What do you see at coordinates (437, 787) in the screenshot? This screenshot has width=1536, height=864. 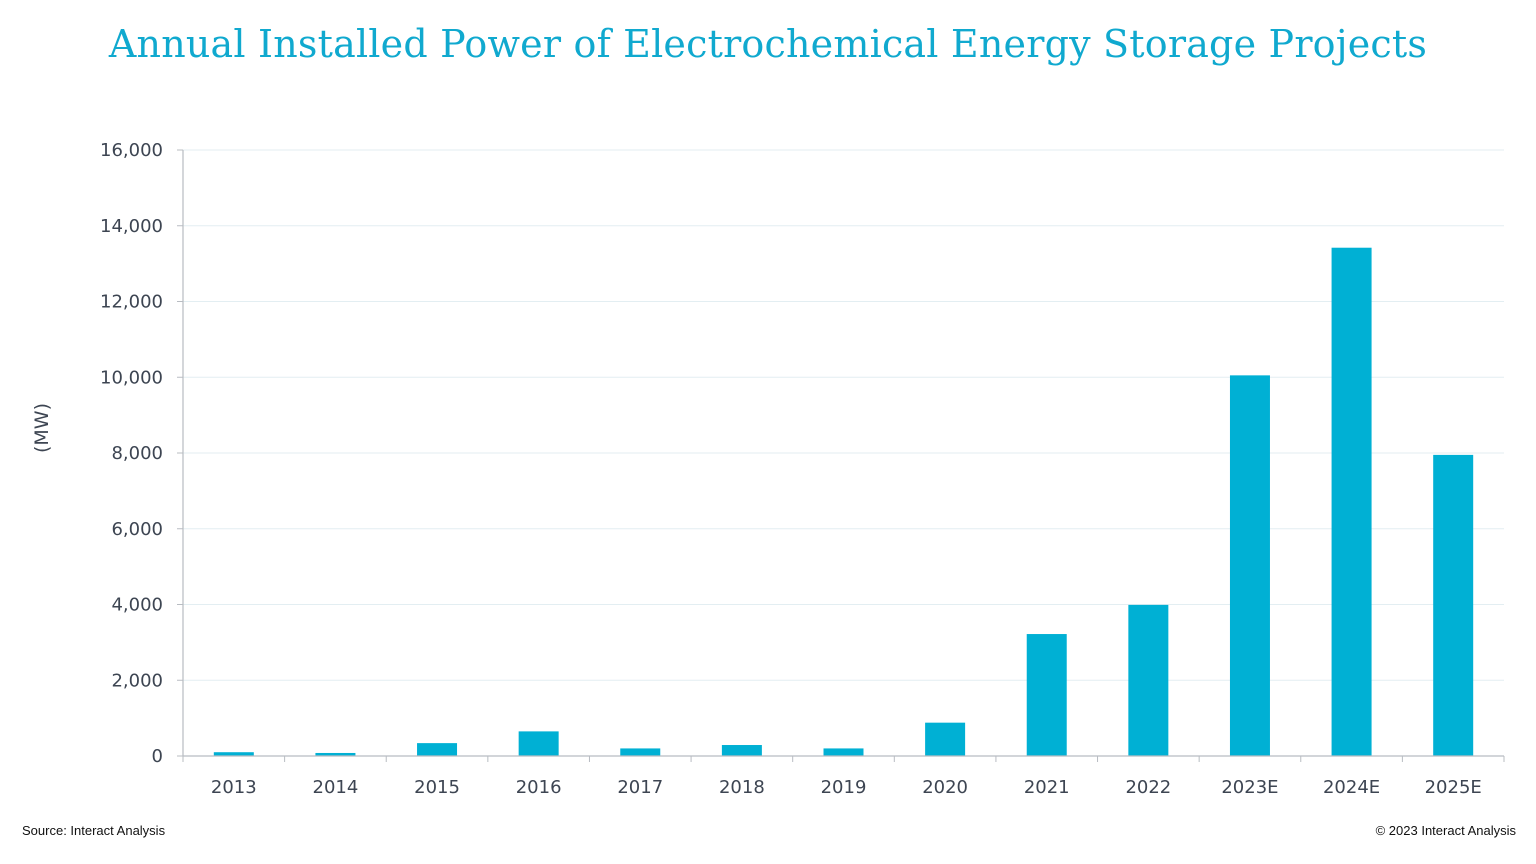 I see `x-tick-label: 2015` at bounding box center [437, 787].